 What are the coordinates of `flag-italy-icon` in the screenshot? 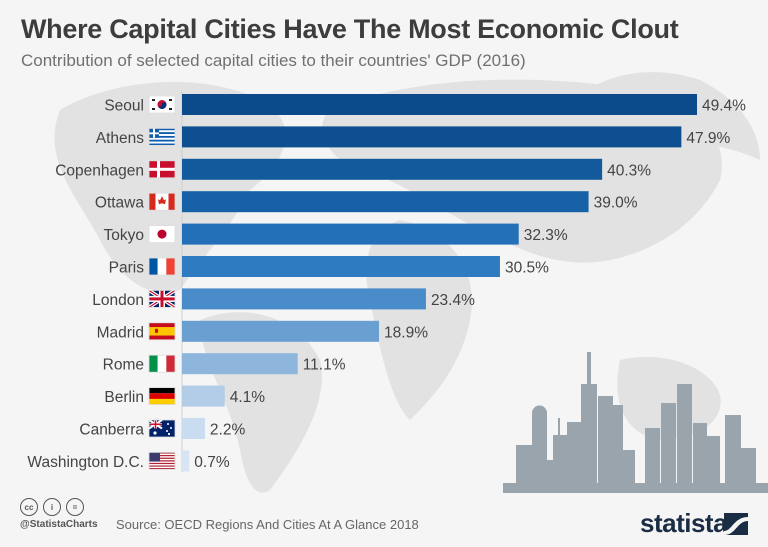 It's located at (162, 363).